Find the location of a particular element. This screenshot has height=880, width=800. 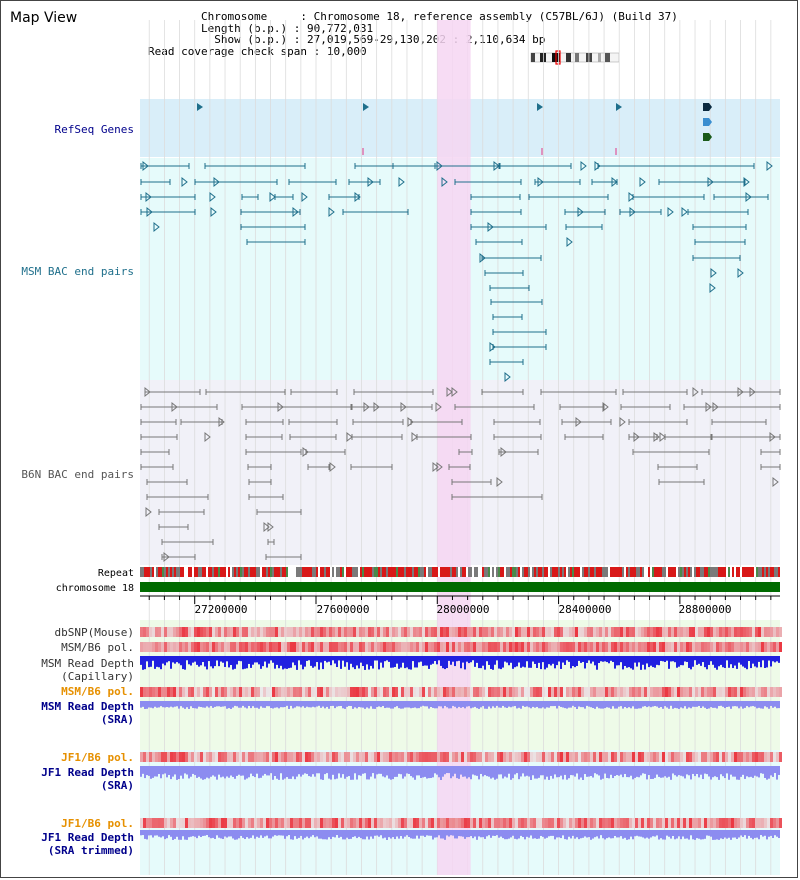

jf1-read-depth-trimmed-label: JF1 Read Depth is located at coordinates (87, 837).